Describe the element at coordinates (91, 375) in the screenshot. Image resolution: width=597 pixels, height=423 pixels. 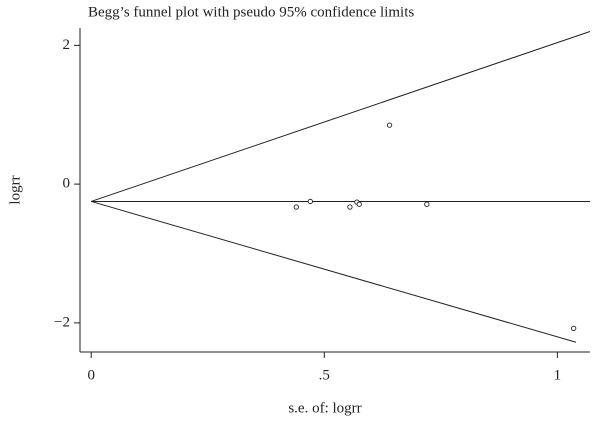
I see `x-tick-label: 0` at that location.